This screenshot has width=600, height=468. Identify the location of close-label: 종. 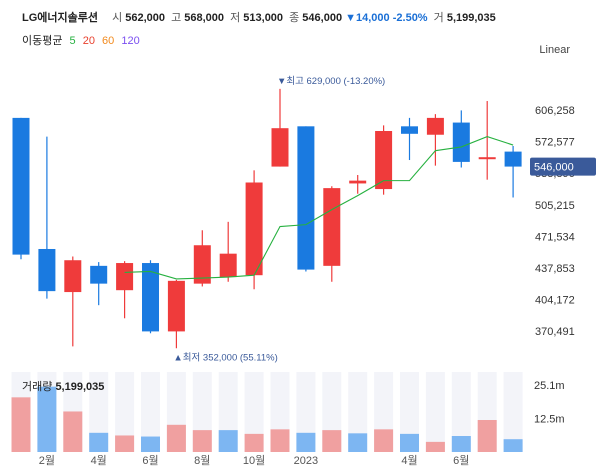
(294, 18).